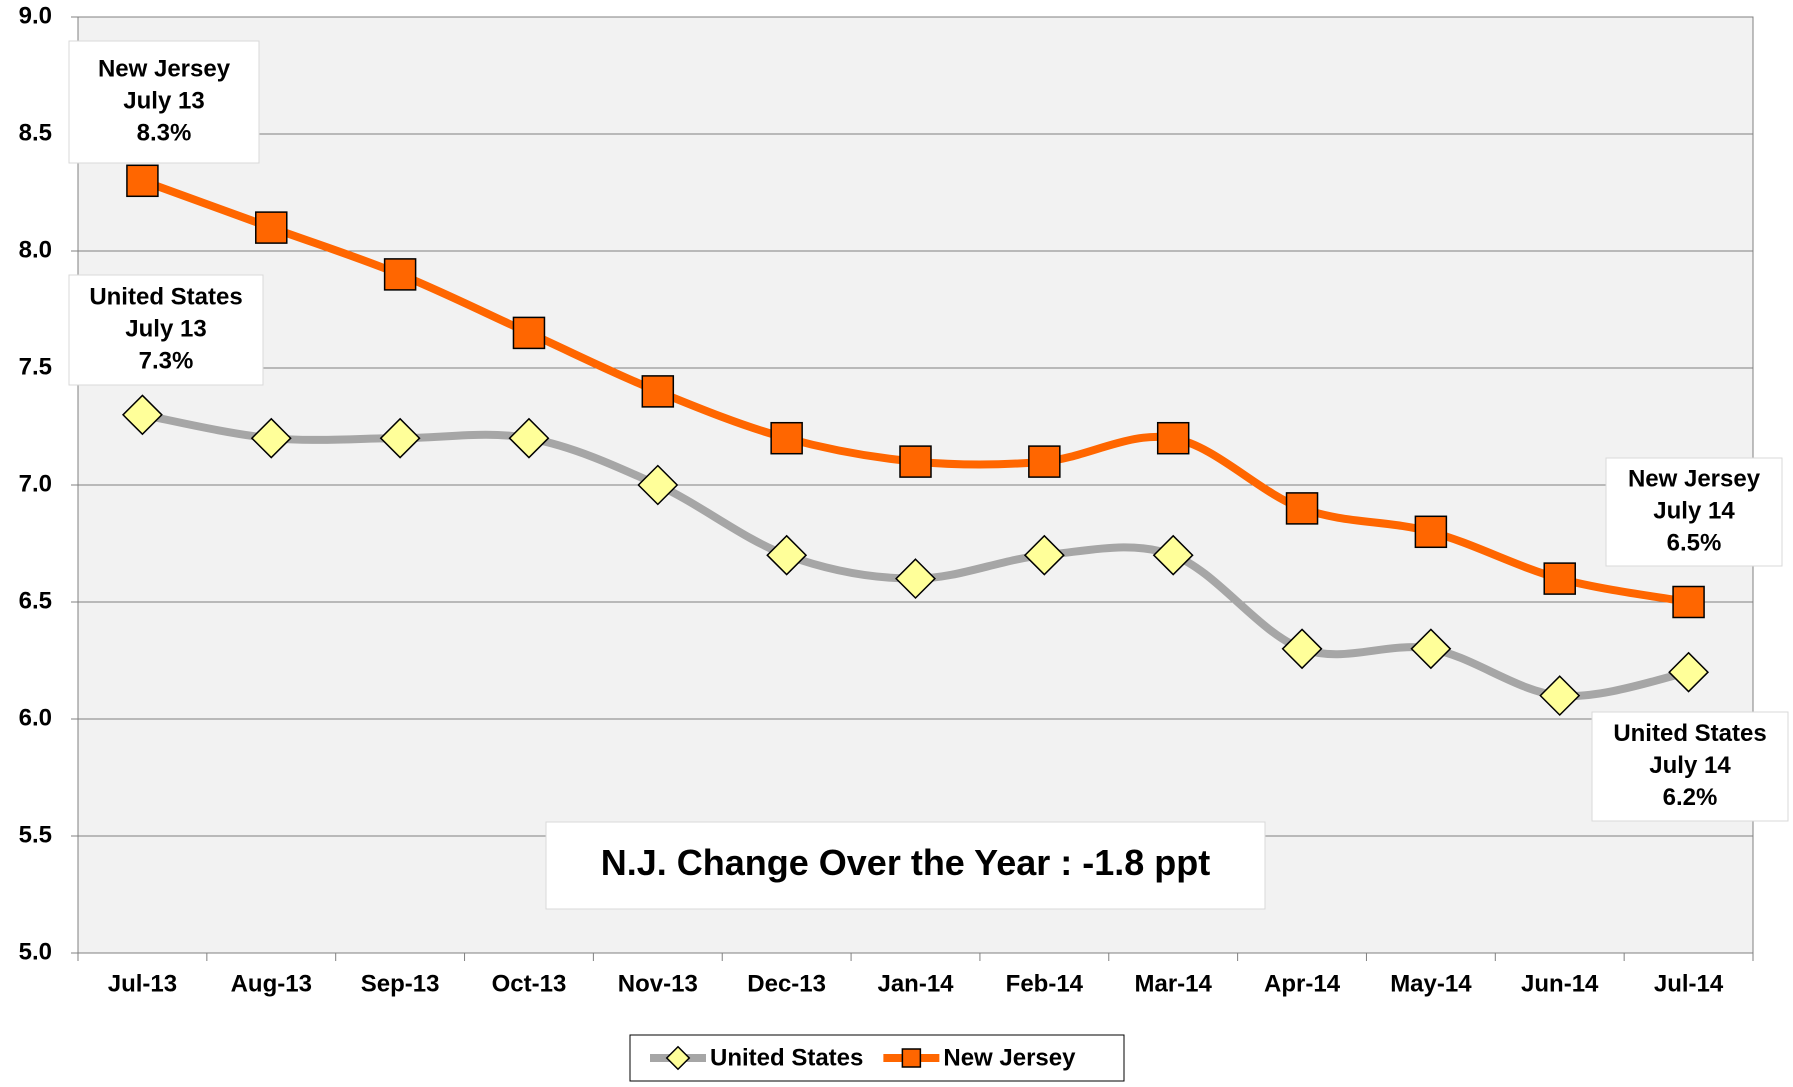 The image size is (1793, 1087). Describe the element at coordinates (35, 132) in the screenshot. I see `y-tick-label: 8.5` at that location.